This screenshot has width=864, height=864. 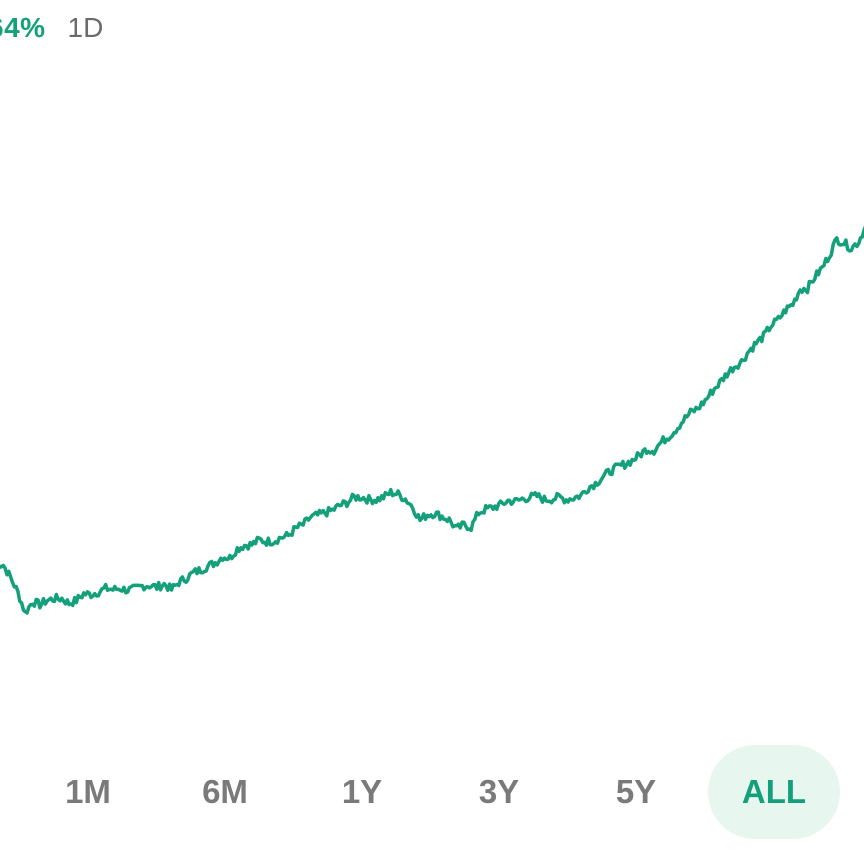 What do you see at coordinates (432, 792) in the screenshot?
I see `range-selector: 1M 6M 1Y 3Y 5Y ALL` at bounding box center [432, 792].